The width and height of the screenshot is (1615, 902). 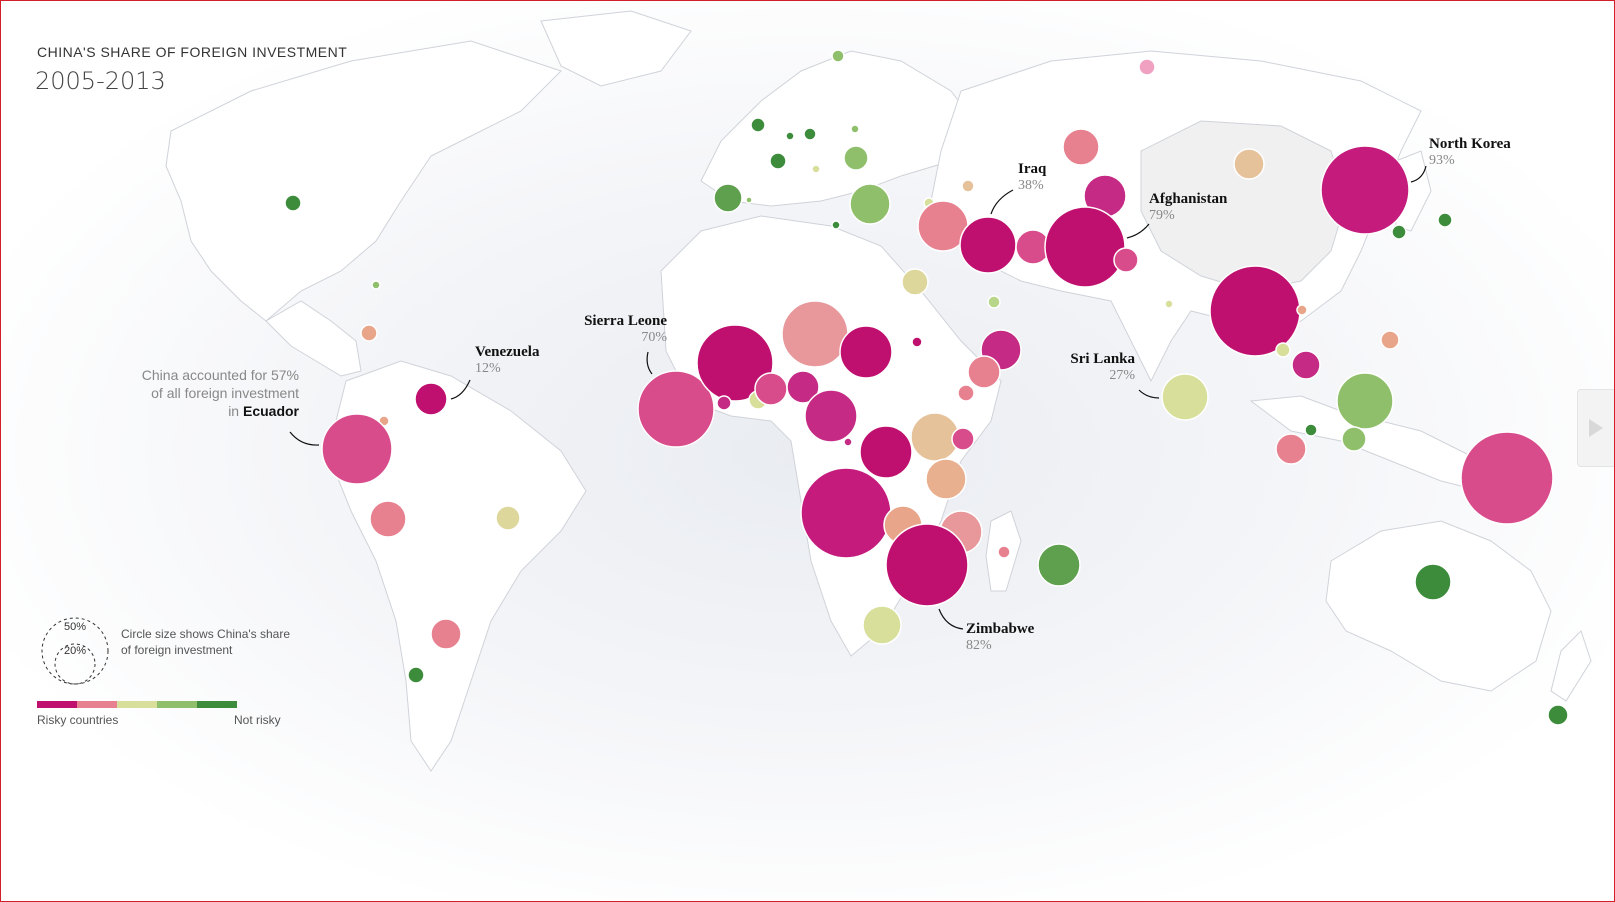 I want to click on central-america-landmass, so click(x=313, y=338).